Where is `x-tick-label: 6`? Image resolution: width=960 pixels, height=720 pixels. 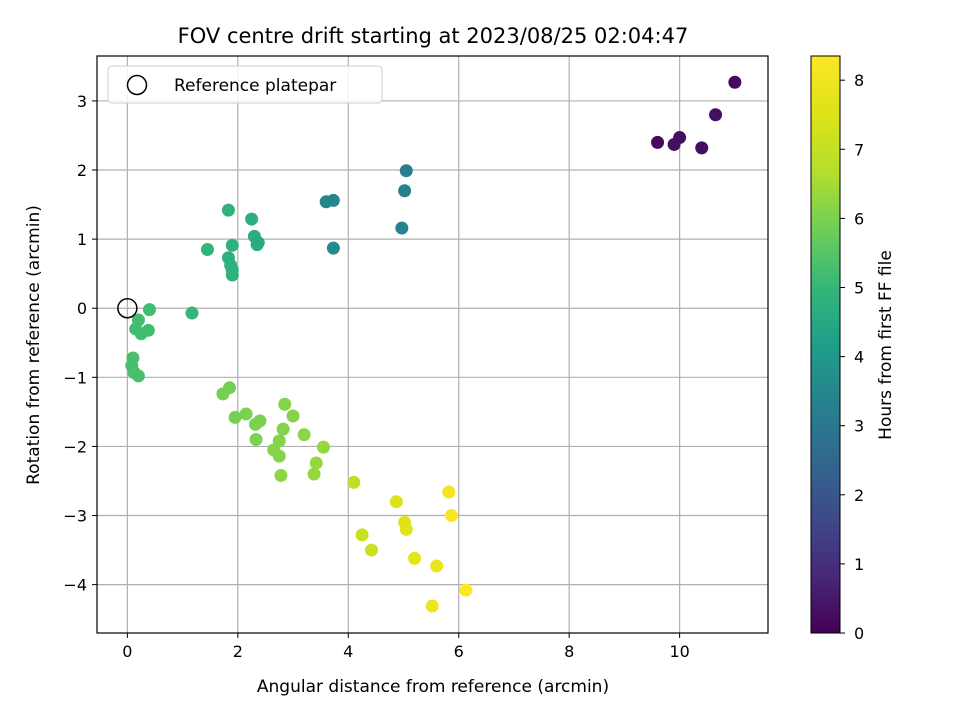
x-tick-label: 6 is located at coordinates (459, 651).